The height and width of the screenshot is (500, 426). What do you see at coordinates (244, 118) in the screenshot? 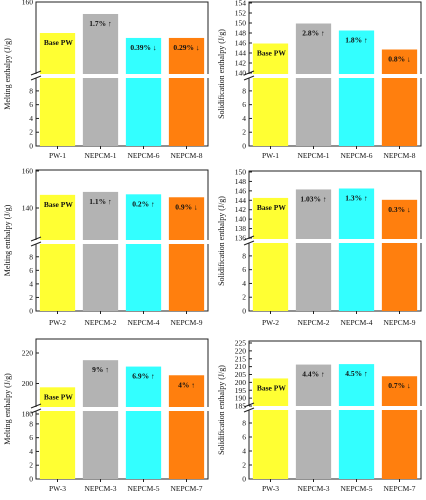
I see `panel-b-y-tick-label-low-4: 4` at bounding box center [244, 118].